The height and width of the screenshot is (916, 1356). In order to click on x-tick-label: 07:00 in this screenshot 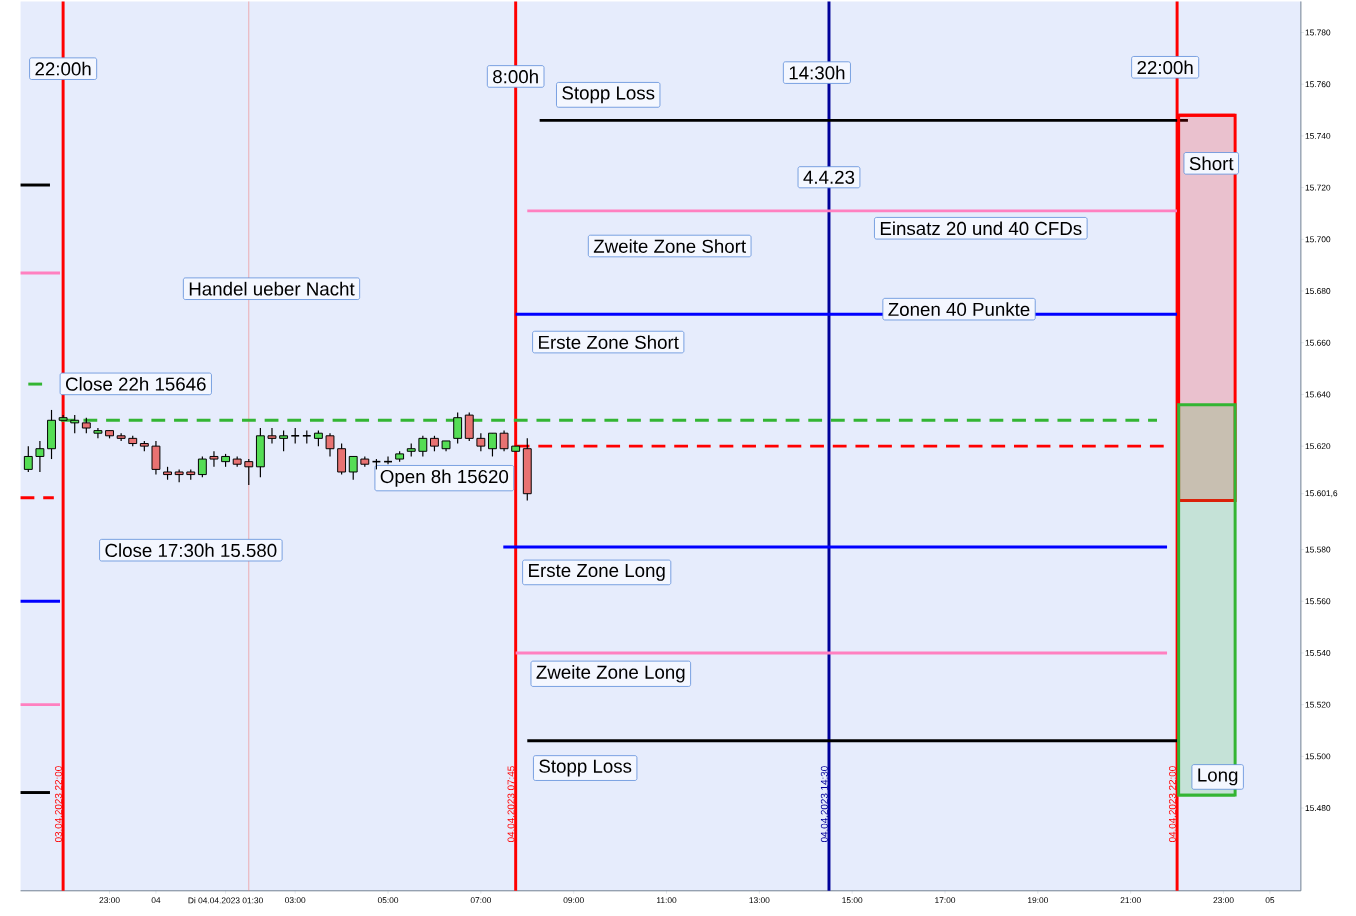, I will do `click(480, 900)`.